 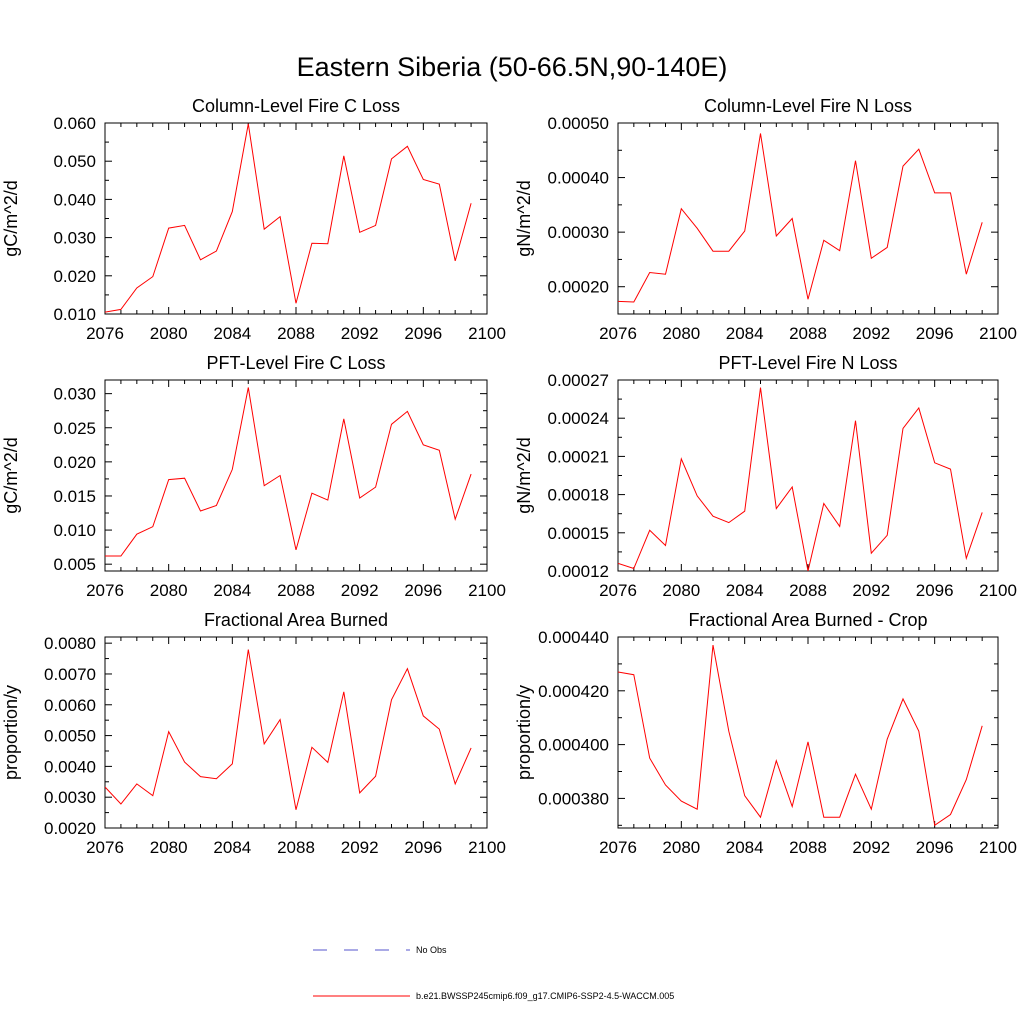 What do you see at coordinates (573, 745) in the screenshot?
I see `y-tick-label: 0.000400` at bounding box center [573, 745].